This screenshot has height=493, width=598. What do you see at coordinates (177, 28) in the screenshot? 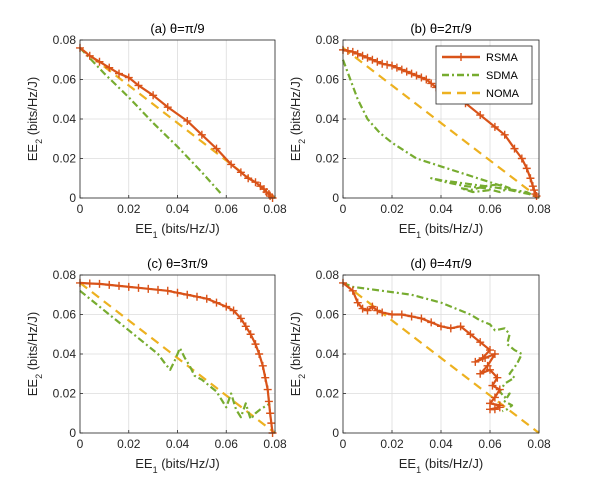
I see `panel-title: (a) θ=π/9` at bounding box center [177, 28].